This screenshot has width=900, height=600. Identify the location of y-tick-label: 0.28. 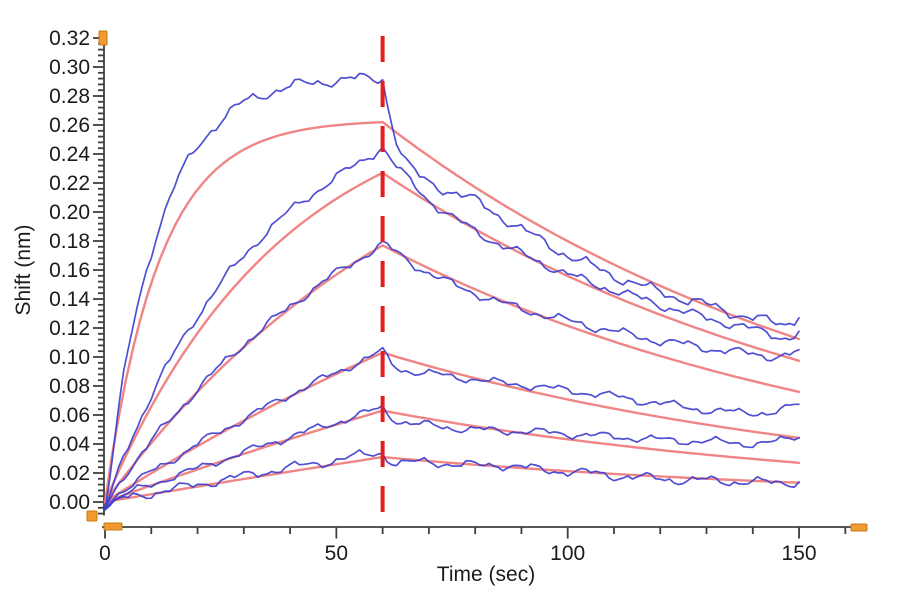
(69, 96).